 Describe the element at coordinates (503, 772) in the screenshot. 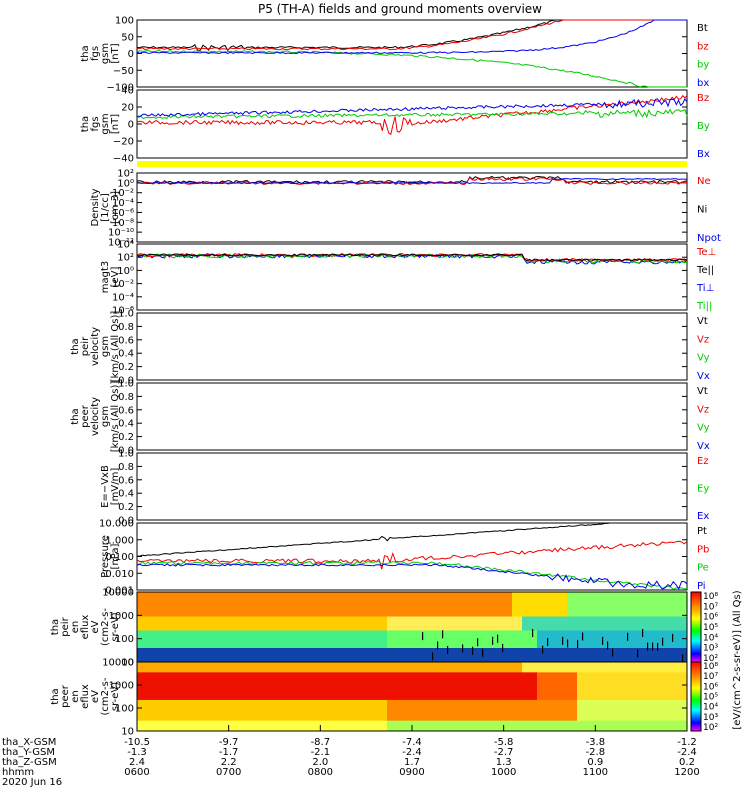

I see `x-tick-label: 1000` at that location.